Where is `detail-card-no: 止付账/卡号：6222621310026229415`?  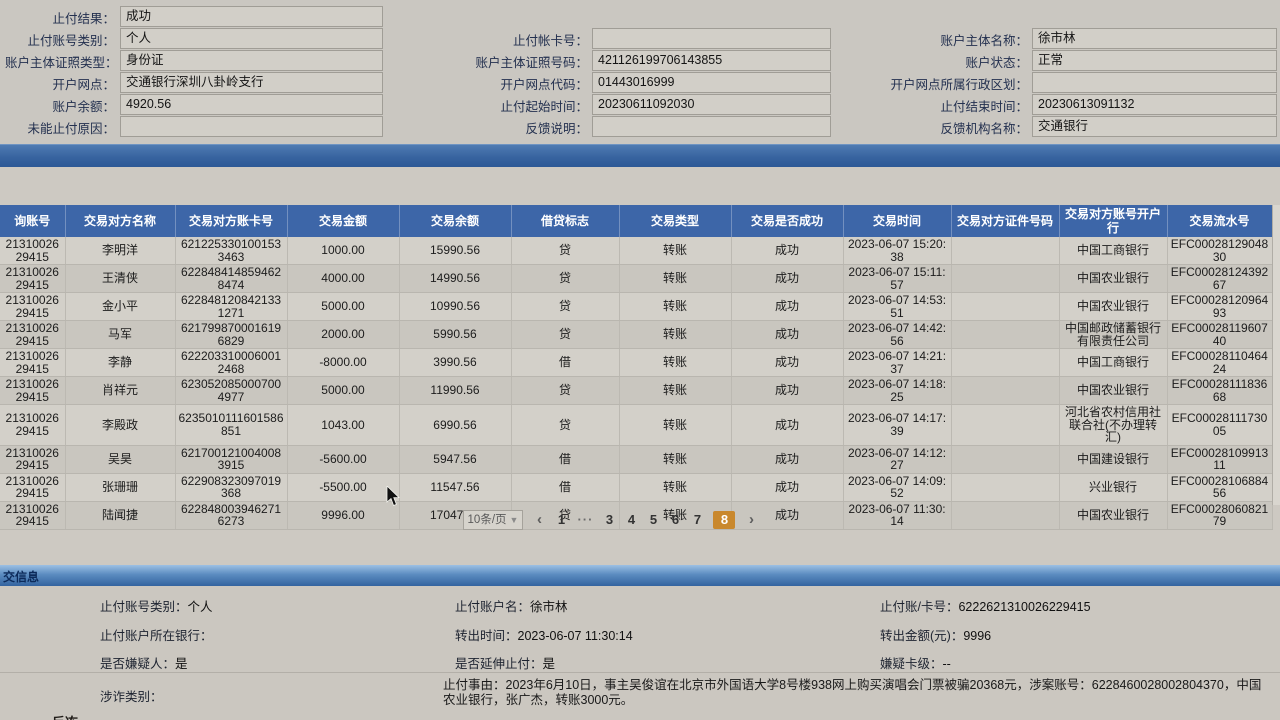 detail-card-no: 止付账/卡号：6222621310026229415 is located at coordinates (985, 605).